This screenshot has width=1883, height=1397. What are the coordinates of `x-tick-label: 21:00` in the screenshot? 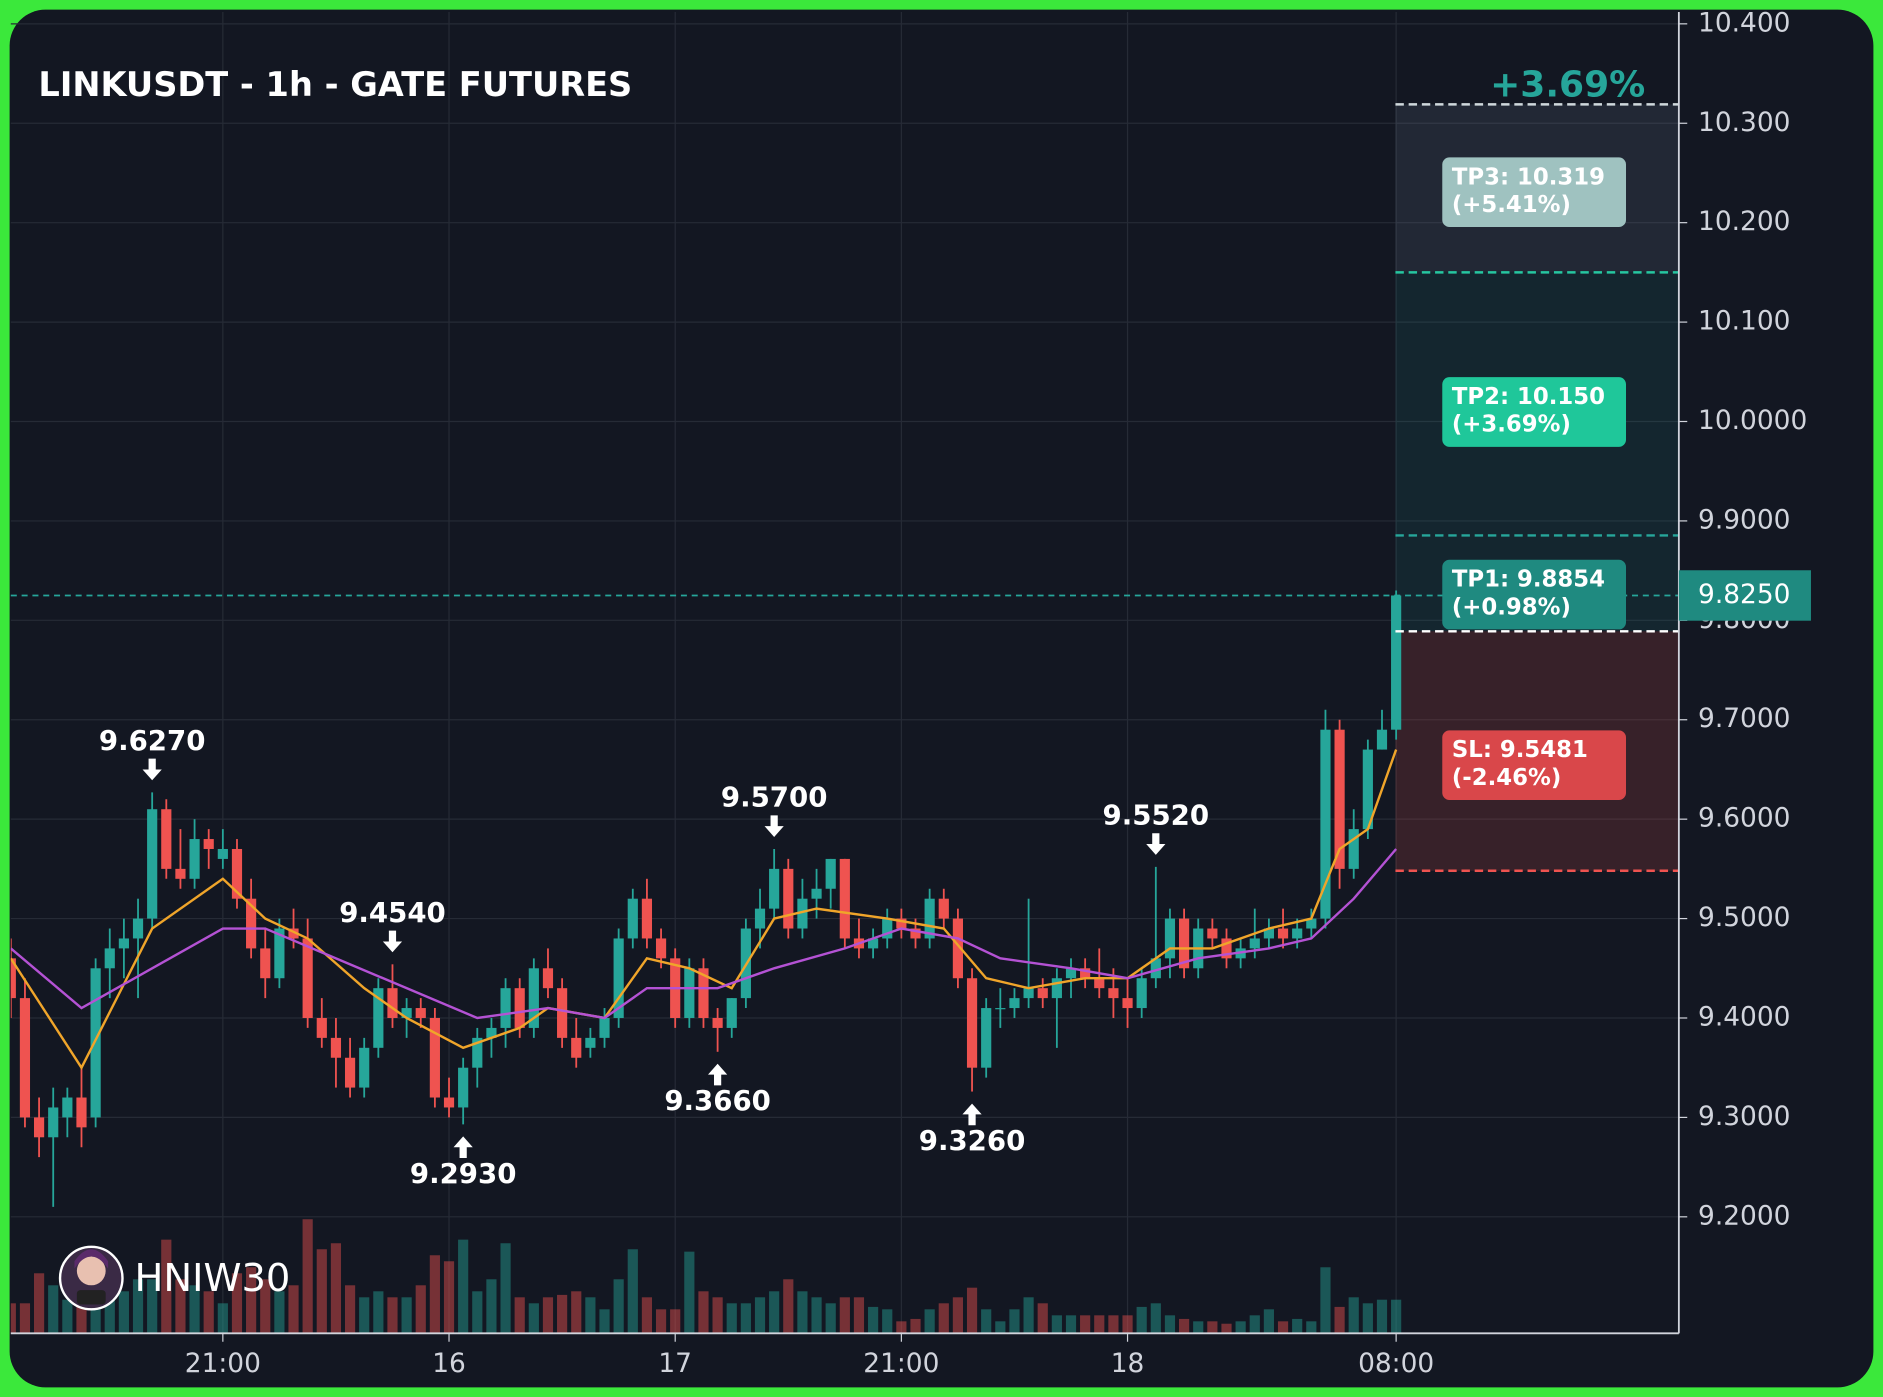 It's located at (901, 1363).